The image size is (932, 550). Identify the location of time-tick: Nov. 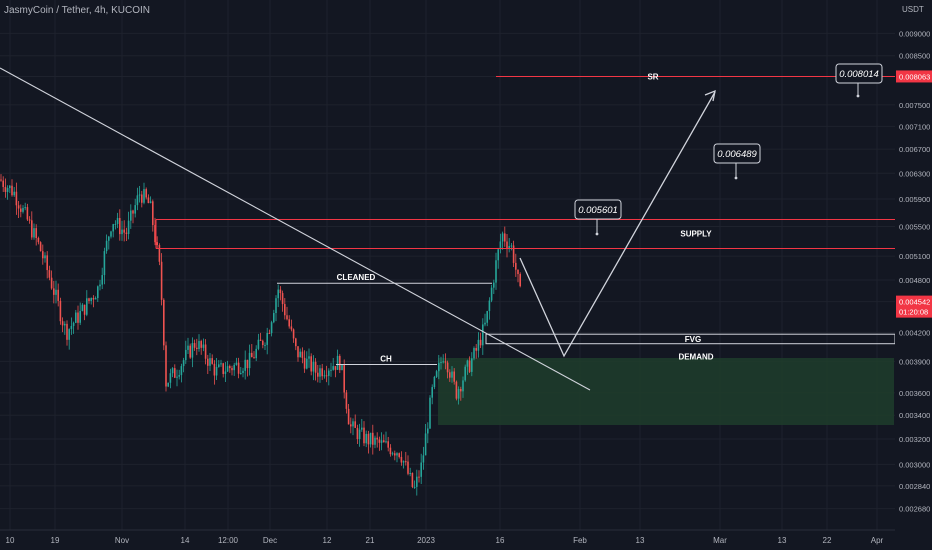
(122, 540).